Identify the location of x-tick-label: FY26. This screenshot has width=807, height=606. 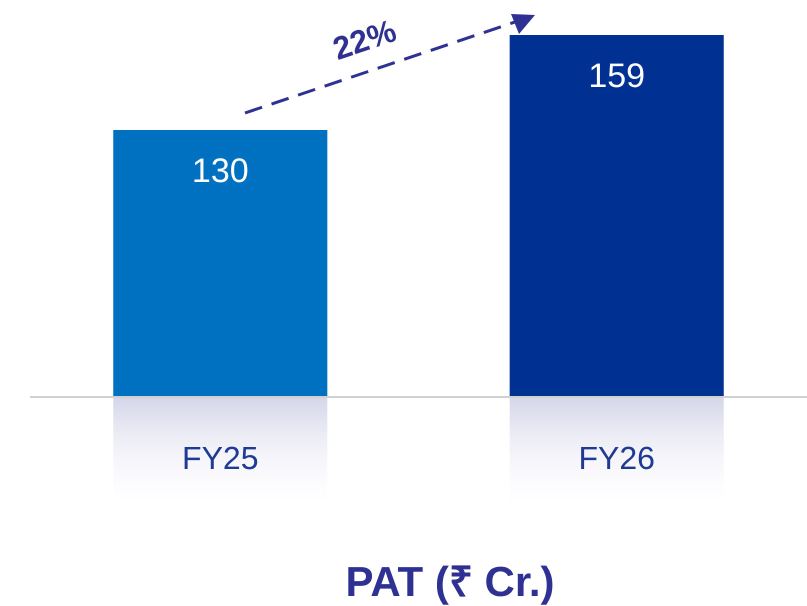
(616, 458).